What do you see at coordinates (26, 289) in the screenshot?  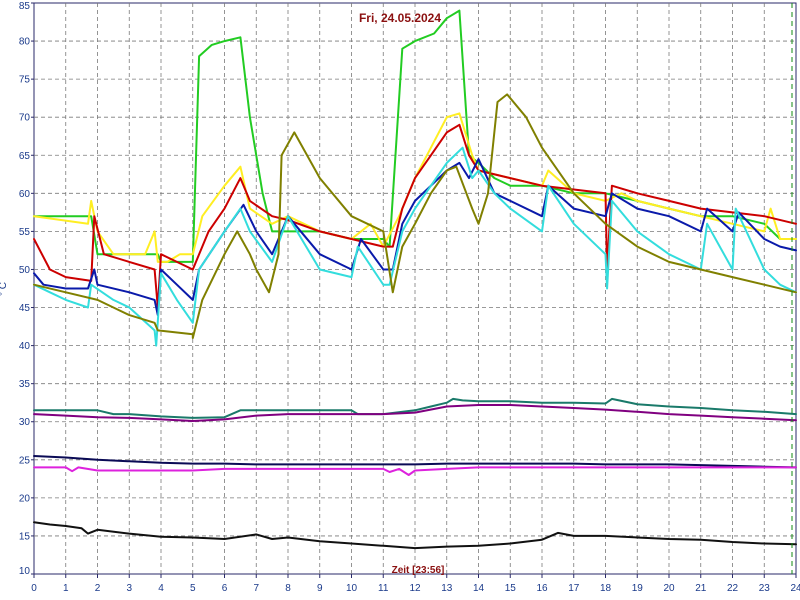 I see `y-ticks: 10 15 20 25 30 35 40 45 50 55 60 65 70 75 80 85` at bounding box center [26, 289].